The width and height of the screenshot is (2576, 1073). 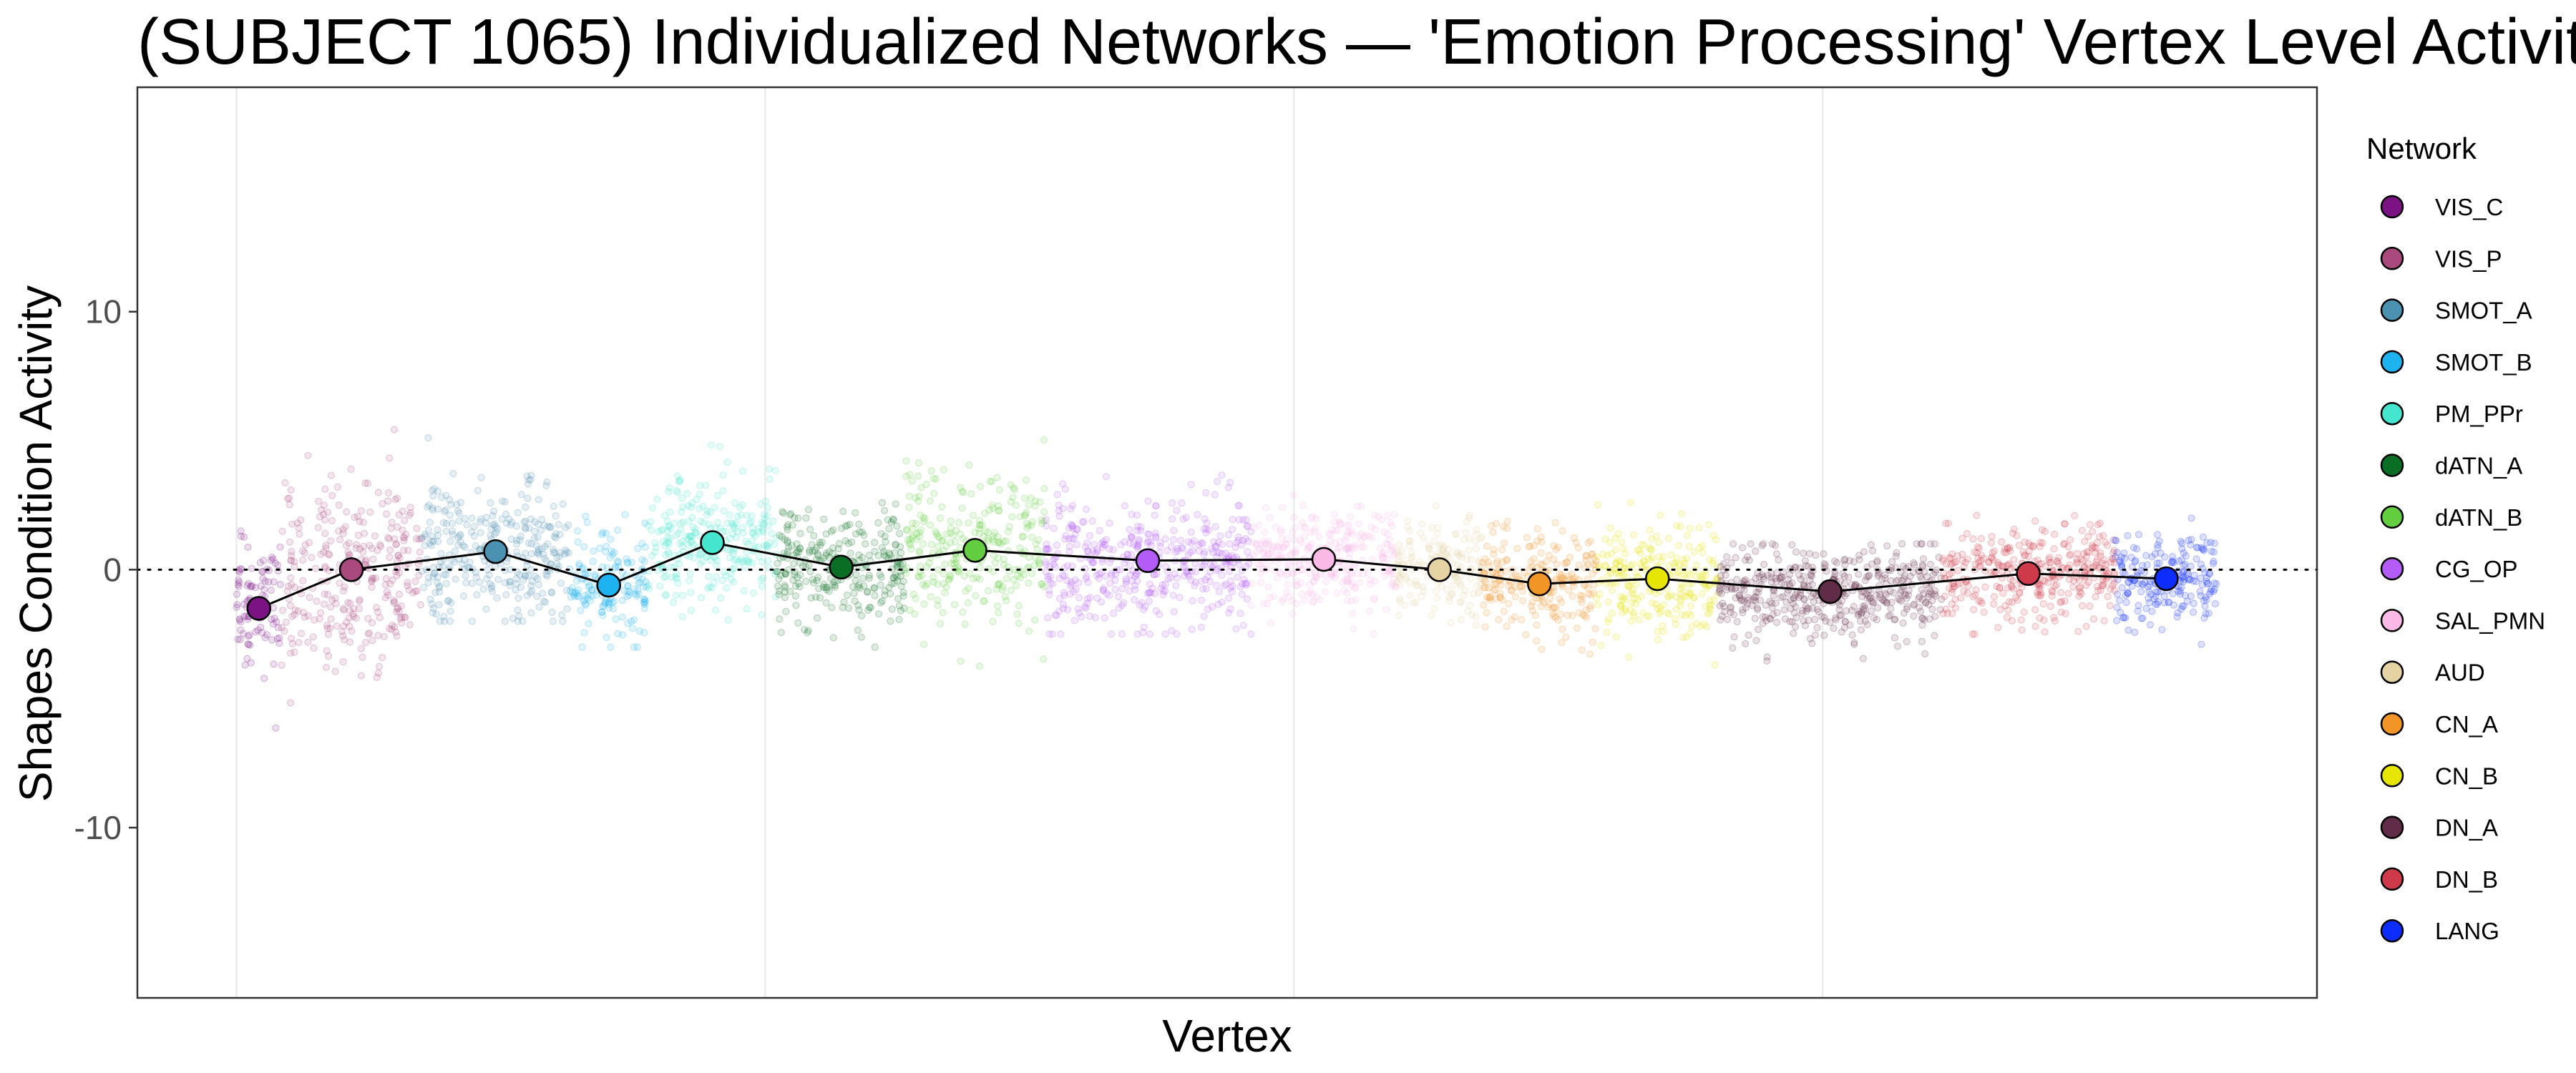 I want to click on legend-key-cn_b, so click(x=2392, y=776).